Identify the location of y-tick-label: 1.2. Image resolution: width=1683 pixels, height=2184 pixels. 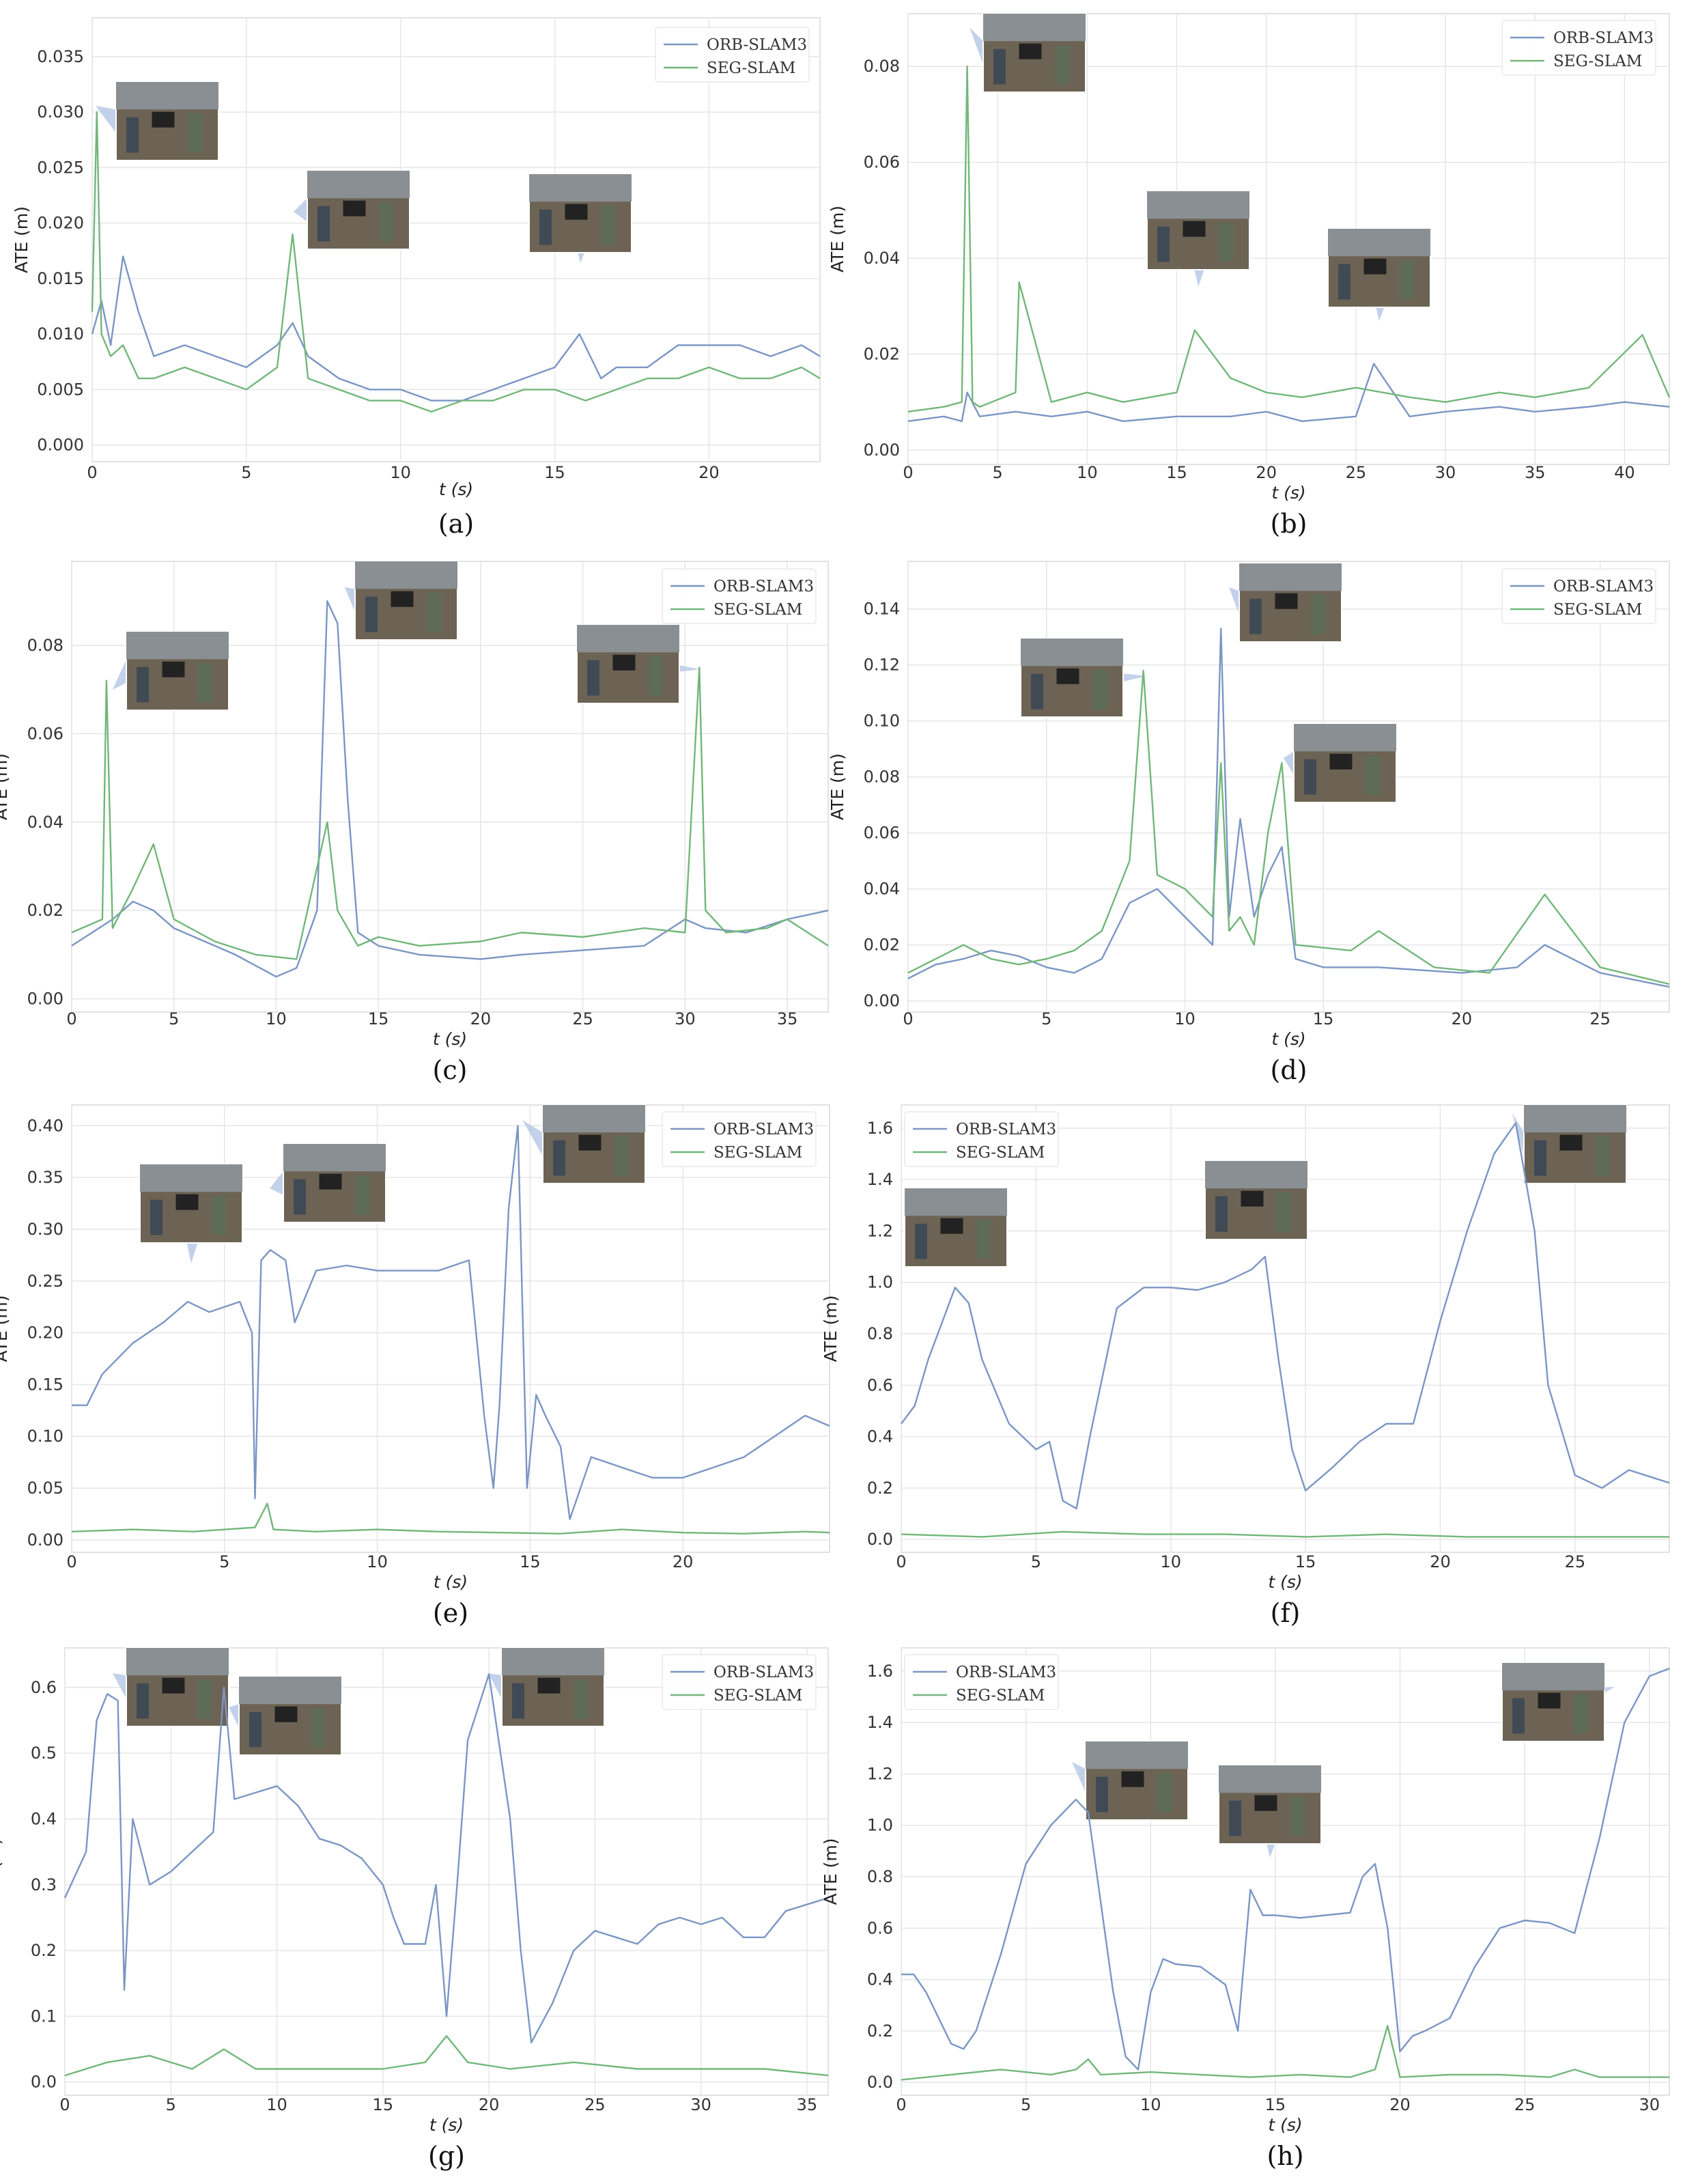
(880, 1773).